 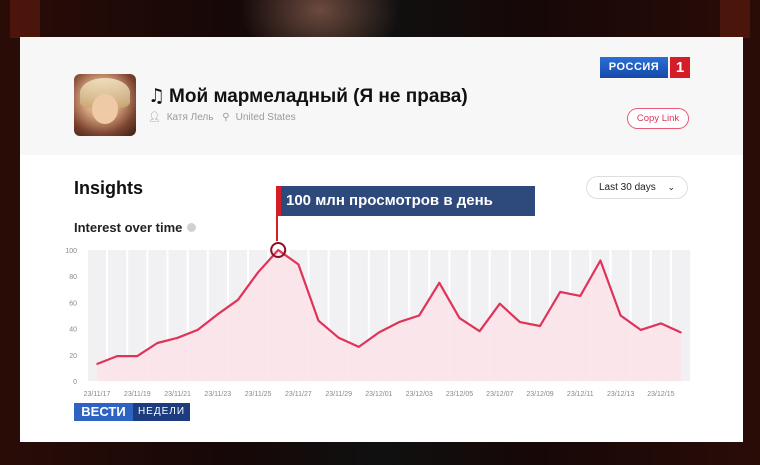 I want to click on show-logo-sub: НЕДЕЛИ, so click(x=161, y=412).